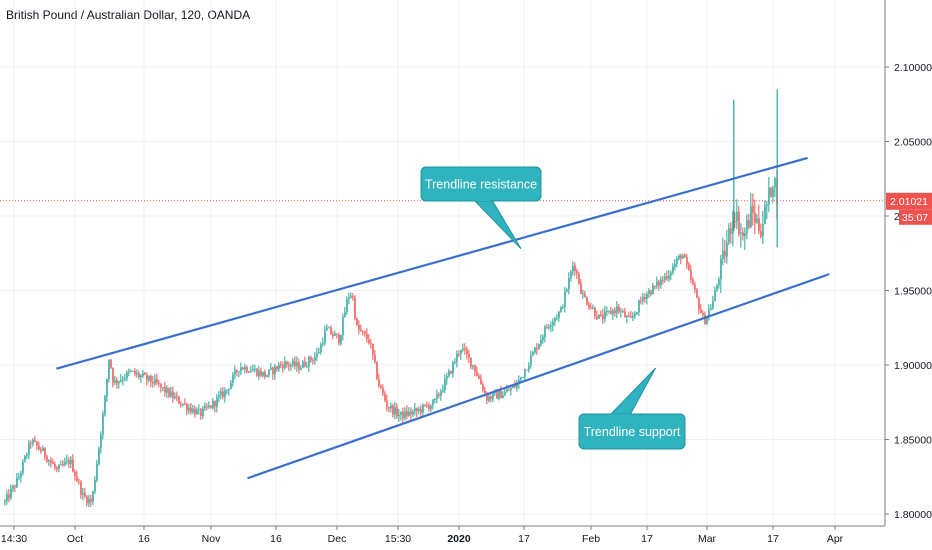  I want to click on callout-resistance: Trendline resistance, so click(481, 208).